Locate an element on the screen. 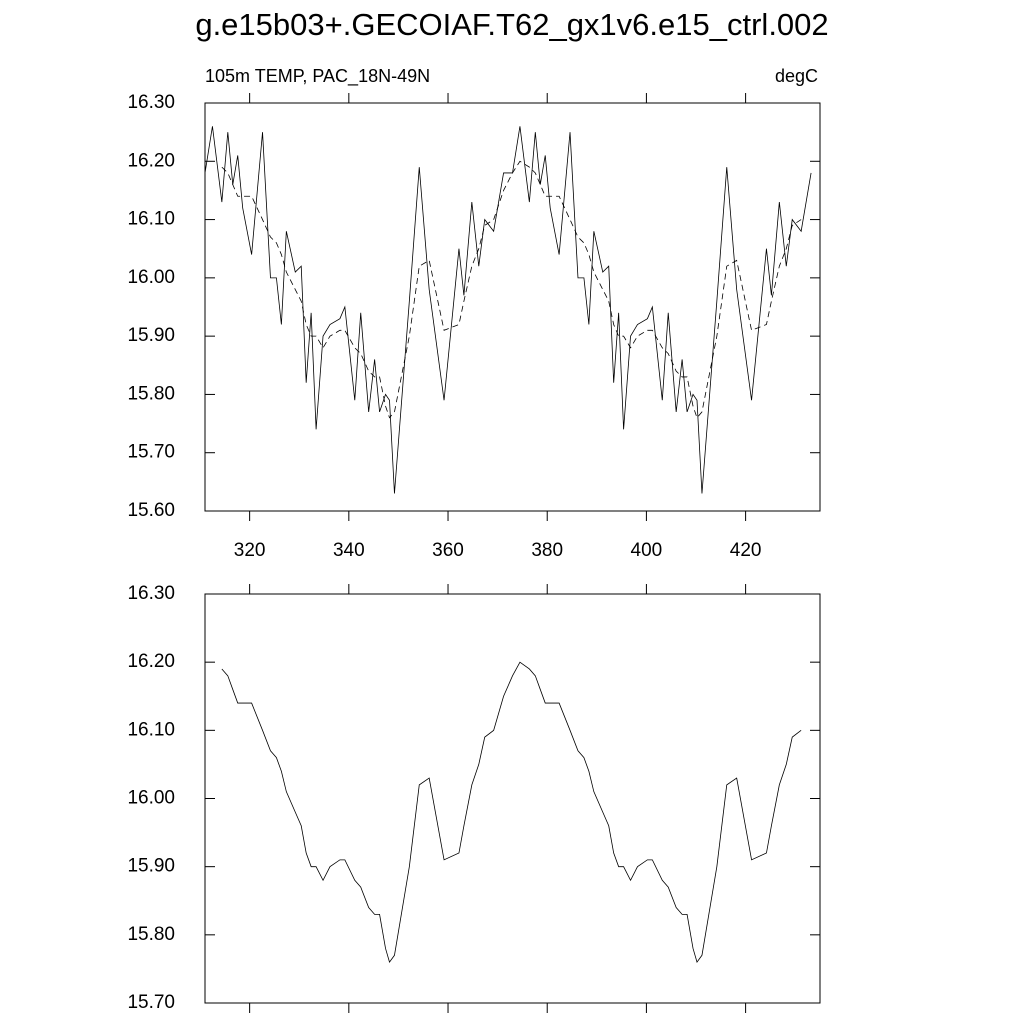 This screenshot has width=1024, height=1024. page-title: g.e15b03+.GECOIAF.T62_gx1v6.e15_ctrl.002 is located at coordinates (511, 24).